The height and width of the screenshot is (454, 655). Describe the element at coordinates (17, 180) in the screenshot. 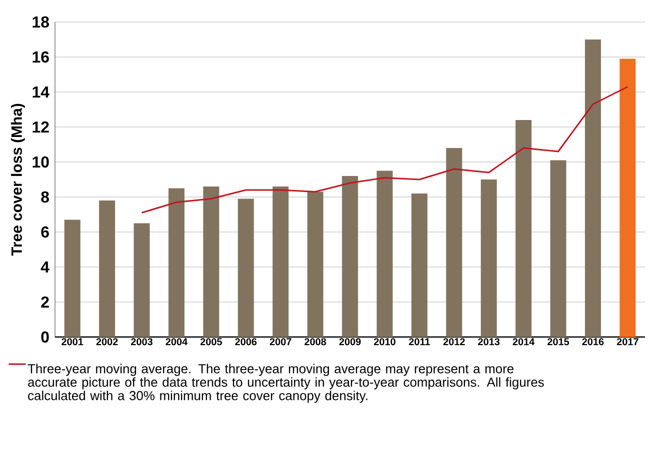

I see `y-axis-title: Tree cover loss (Mha)` at that location.